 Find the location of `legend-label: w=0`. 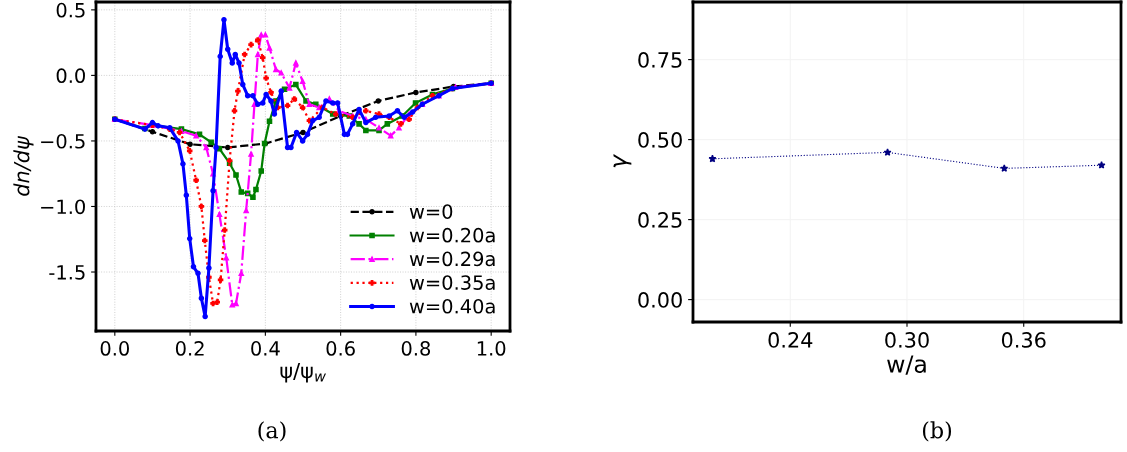

legend-label: w=0 is located at coordinates (431, 211).